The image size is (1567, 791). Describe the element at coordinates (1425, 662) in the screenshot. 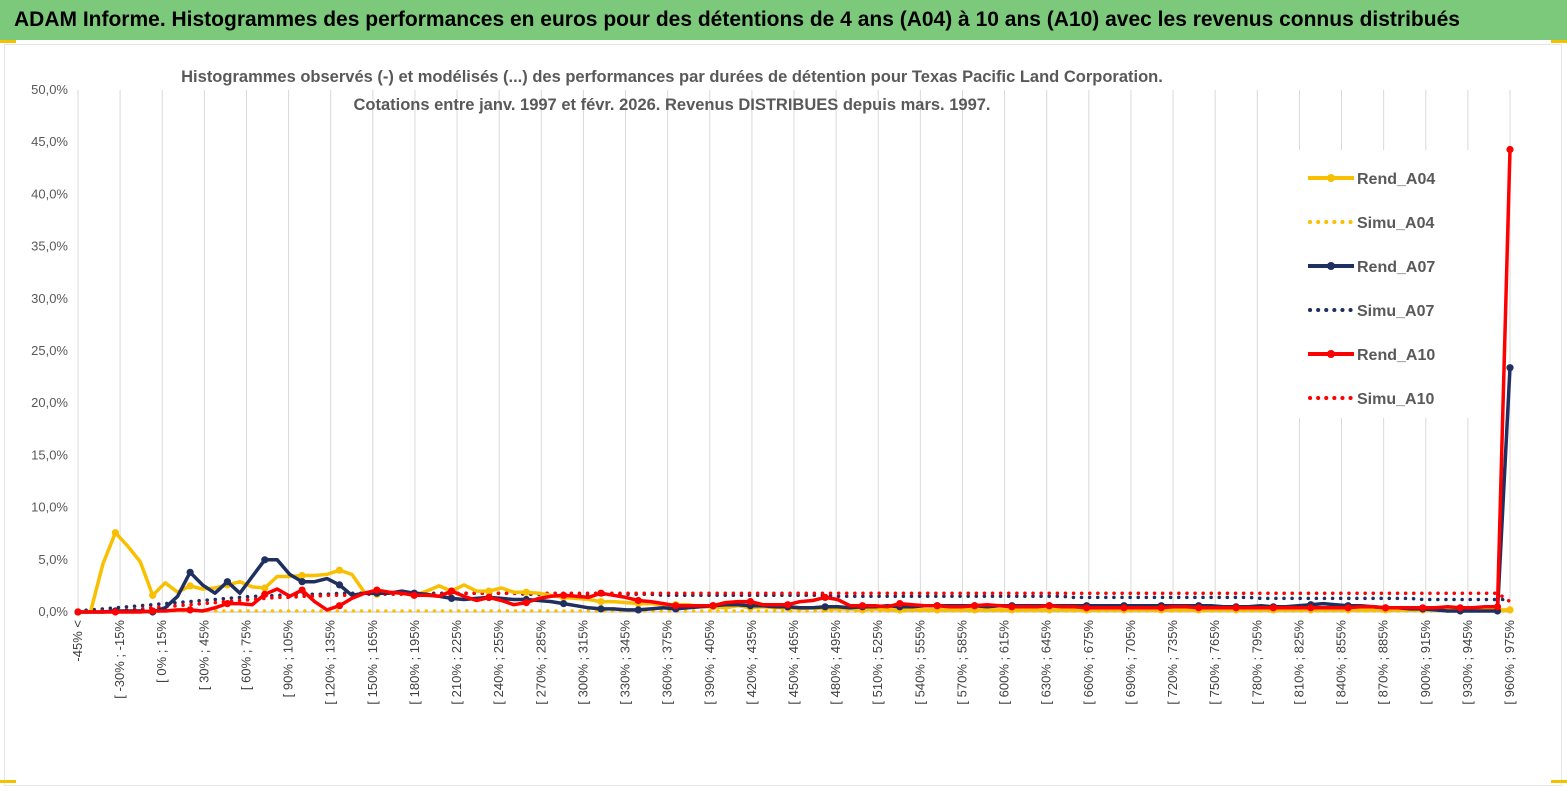

I see `x-tick-label: [ 900% ; 915%` at that location.